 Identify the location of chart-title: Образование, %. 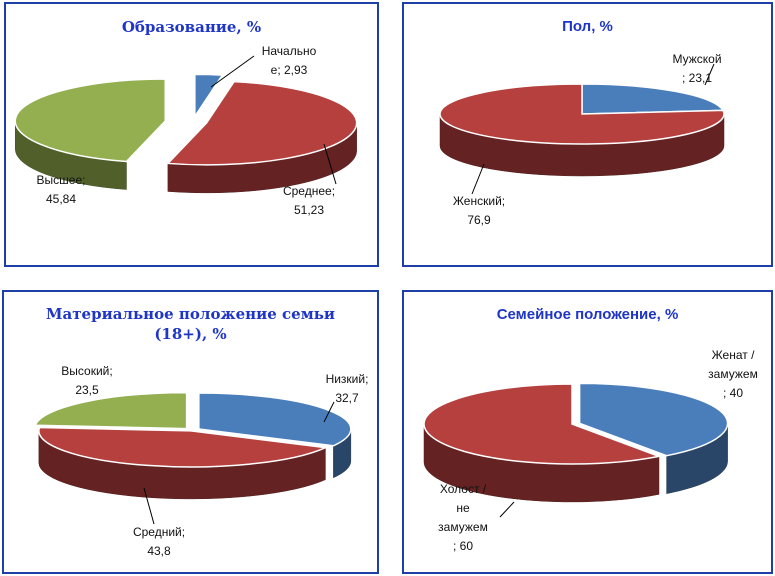
(191, 27).